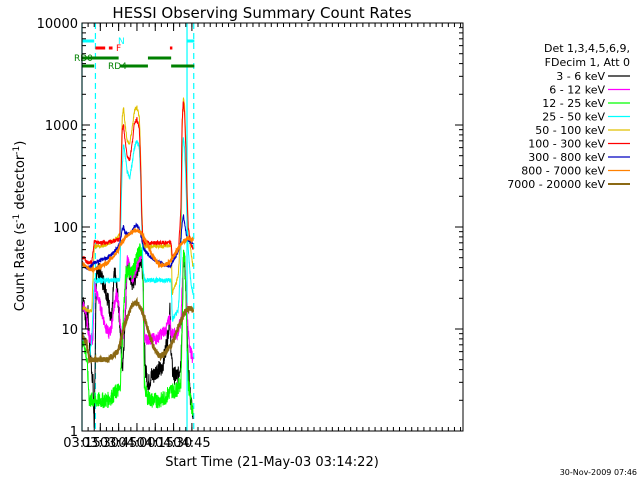 The height and width of the screenshot is (480, 640). I want to click on y-axis-label-sup1: -1, so click(17, 218).